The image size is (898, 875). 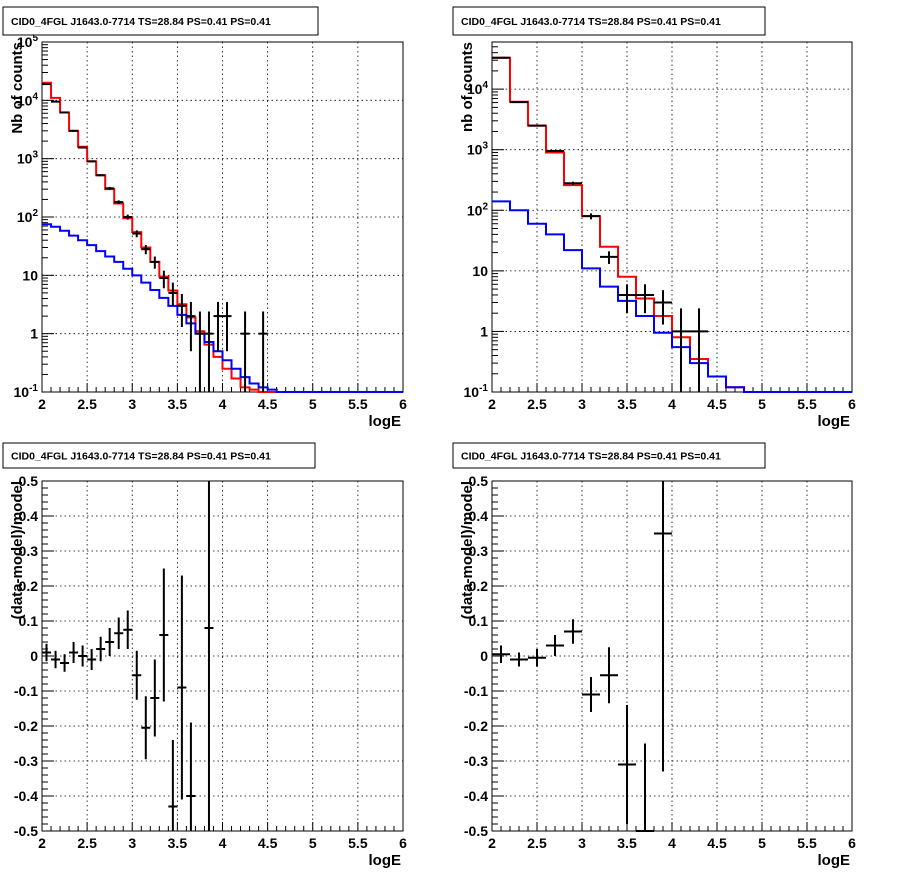 I want to click on y-tick-label: 0.4, so click(x=479, y=516).